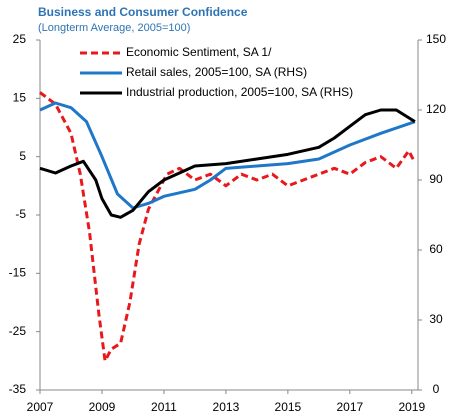 This screenshot has height=420, width=456. Describe the element at coordinates (226, 407) in the screenshot. I see `x-tick-label: 2013` at that location.